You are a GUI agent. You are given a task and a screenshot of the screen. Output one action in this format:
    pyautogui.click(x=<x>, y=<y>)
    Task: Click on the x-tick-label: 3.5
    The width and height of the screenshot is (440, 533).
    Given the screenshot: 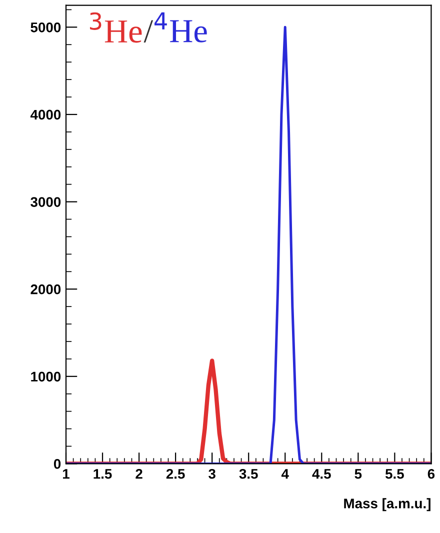 What is the action you would take?
    pyautogui.click(x=248, y=473)
    